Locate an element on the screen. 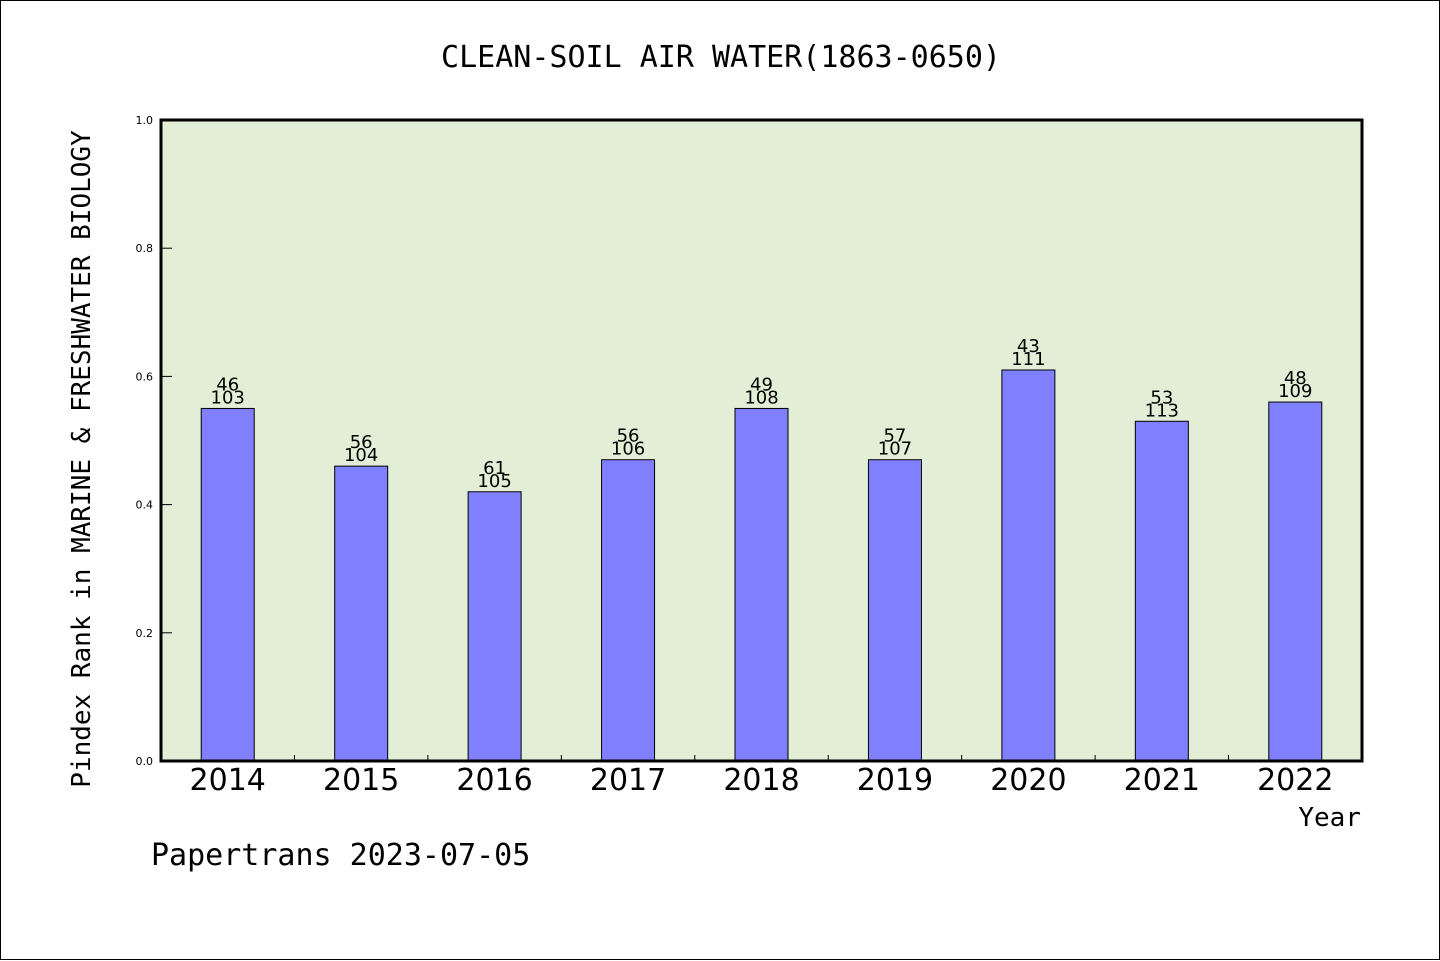 Image resolution: width=1440 pixels, height=961 pixels. y-tick-label: 0.4 is located at coordinates (145, 505).